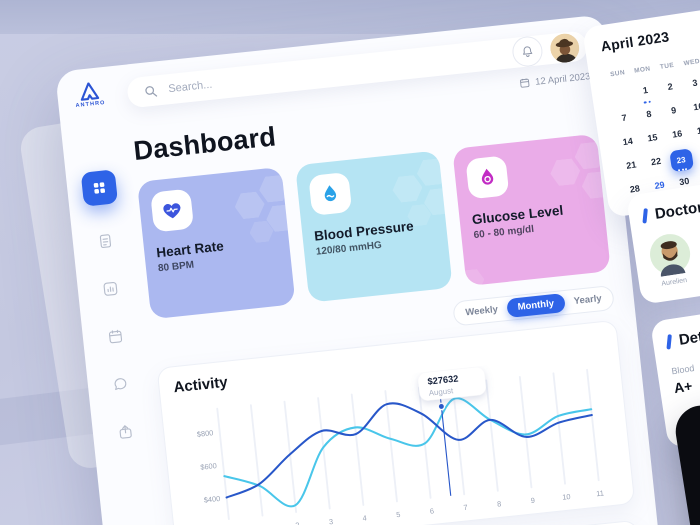 This screenshot has height=525, width=700. I want to click on avatar-image, so click(565, 48).